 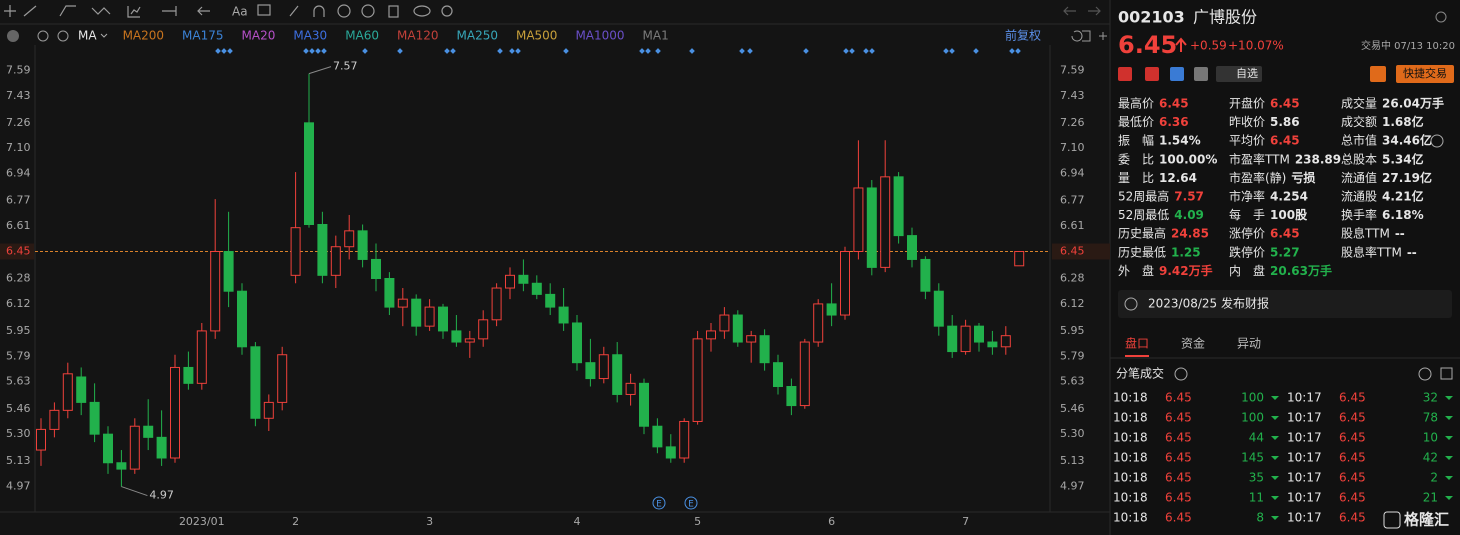 I want to click on adjust-mode: 前复权, so click(x=1023, y=35).